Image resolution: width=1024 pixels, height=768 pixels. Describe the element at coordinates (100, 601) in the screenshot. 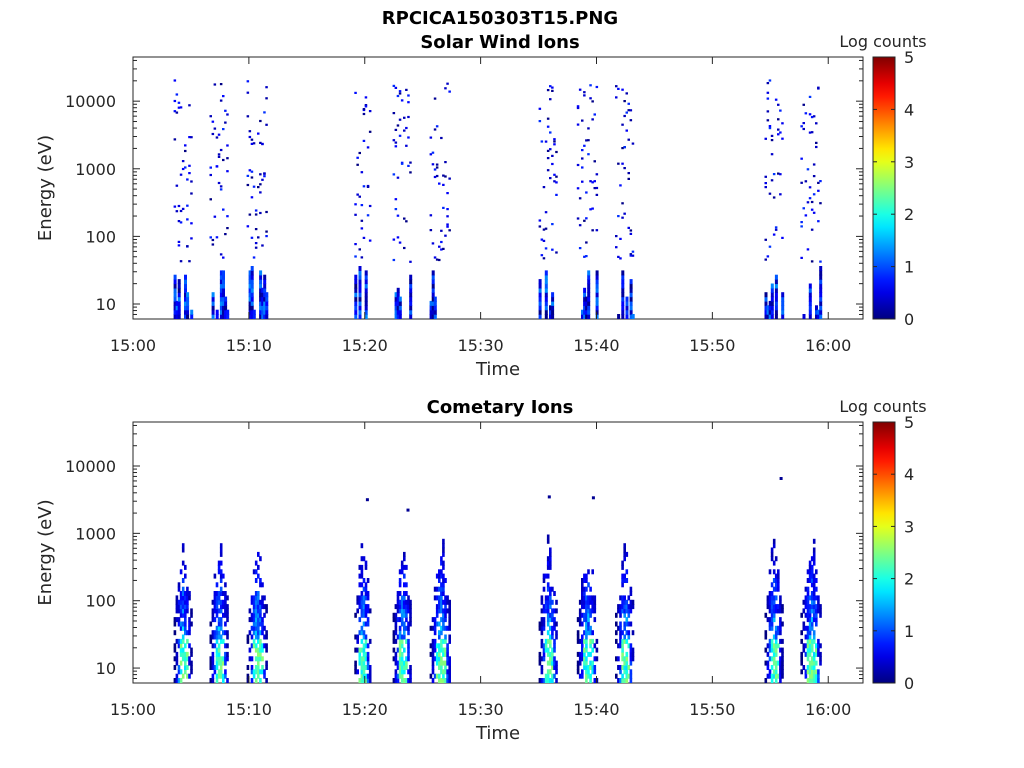

I see `y-tick-label: 100` at that location.